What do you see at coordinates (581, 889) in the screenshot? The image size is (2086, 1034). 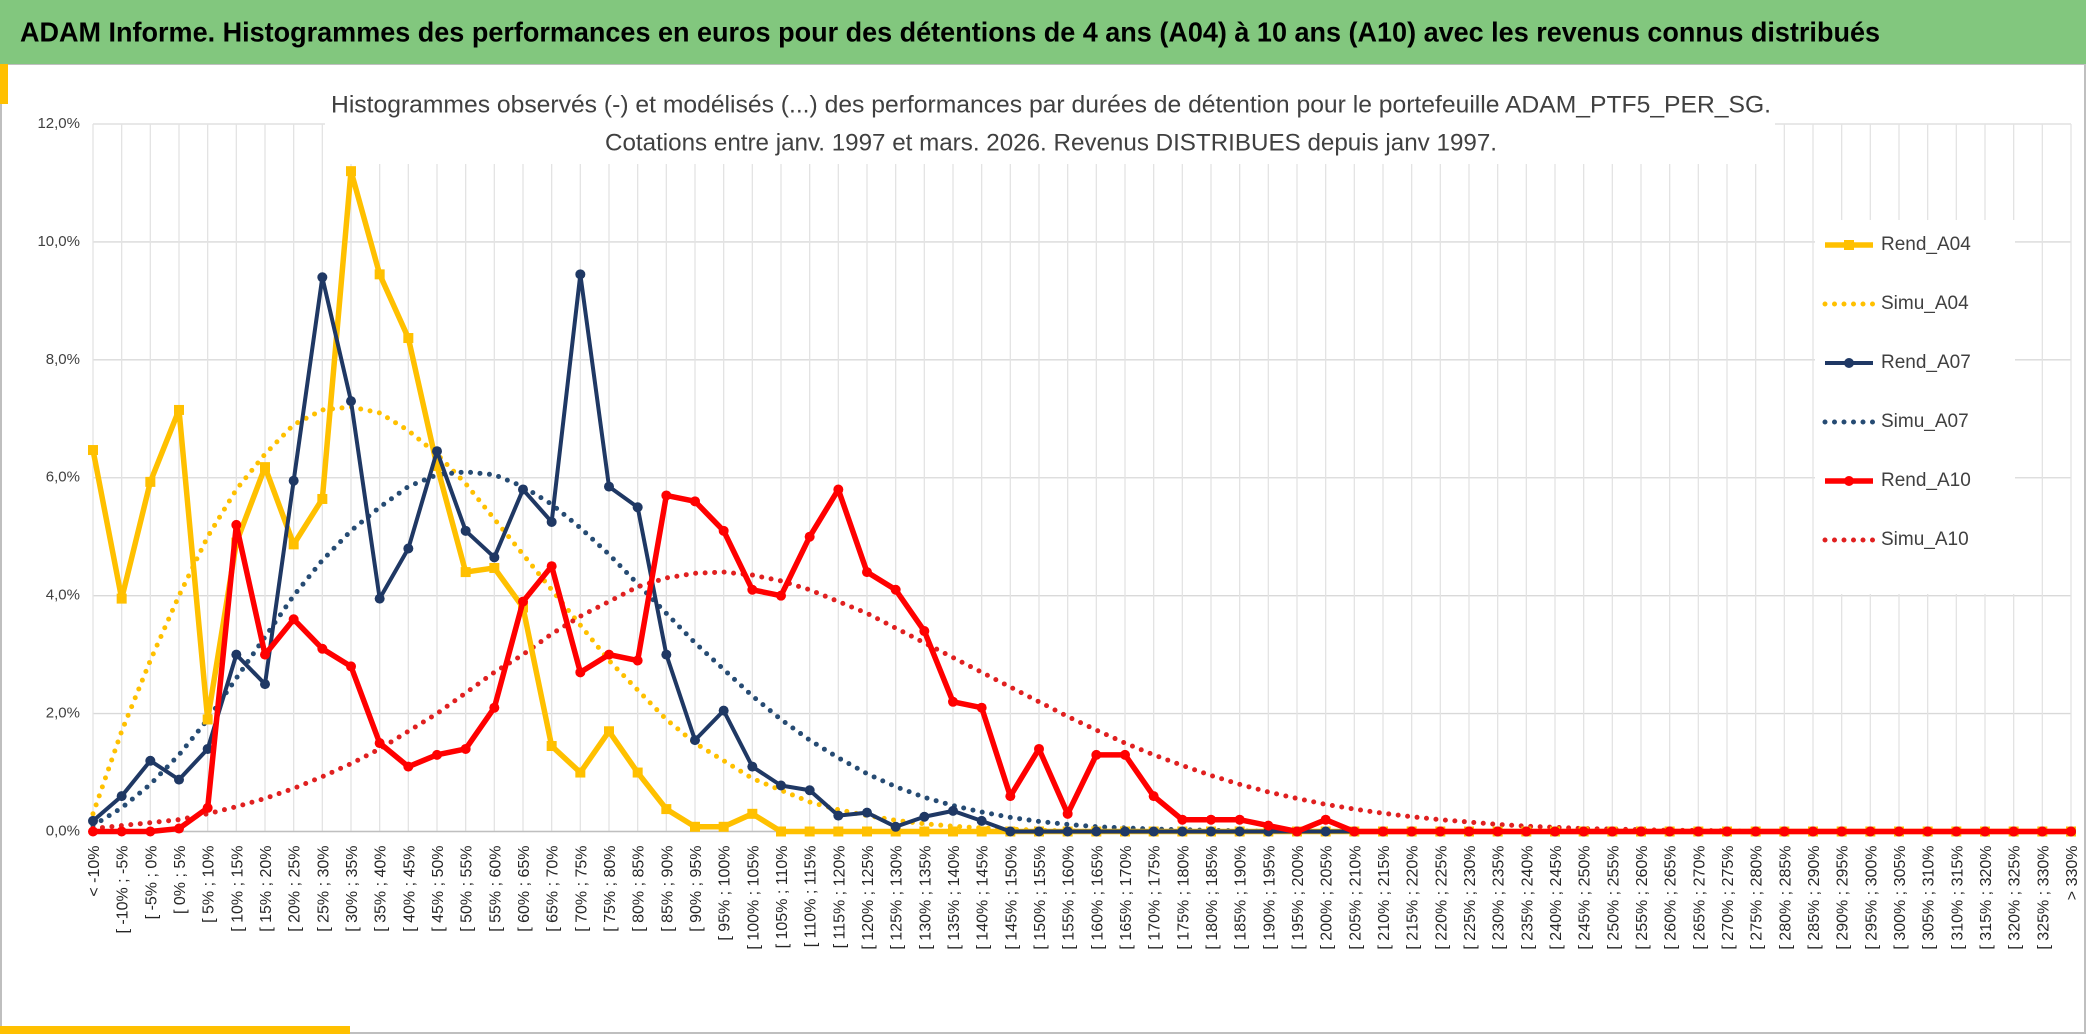 I see `x-tick-label: [ 70% ; 75%` at bounding box center [581, 889].